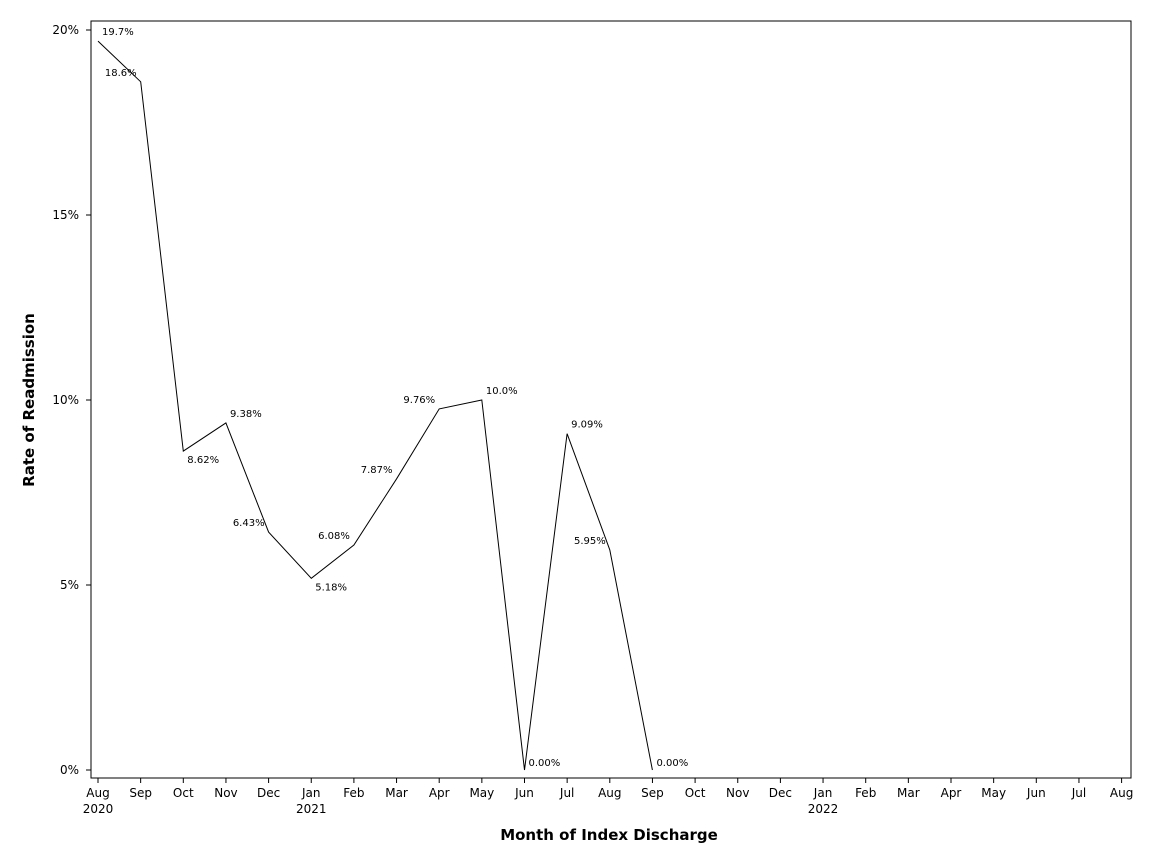 Image resolution: width=1152 pixels, height=864 pixels. I want to click on data-label: 9.09%, so click(587, 425).